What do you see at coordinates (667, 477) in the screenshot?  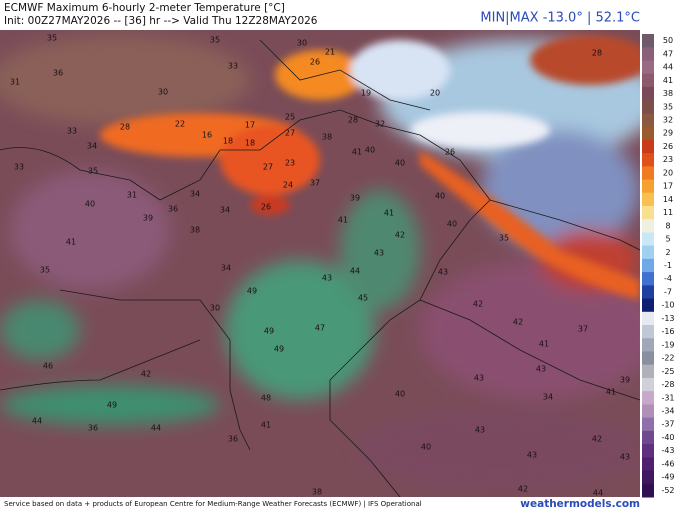 I see `colorbar-label: -49` at bounding box center [667, 477].